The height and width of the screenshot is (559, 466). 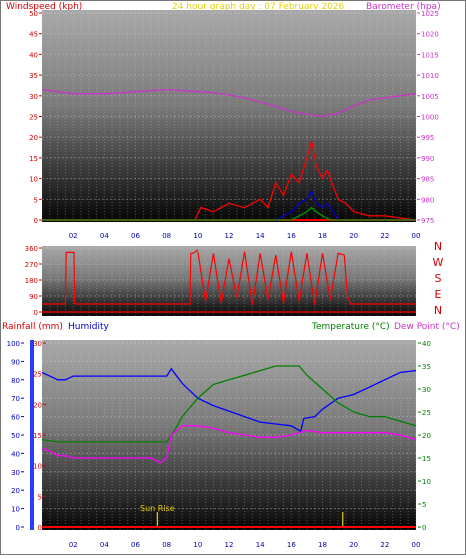 I want to click on temperature-tick: 20, so click(x=426, y=436).